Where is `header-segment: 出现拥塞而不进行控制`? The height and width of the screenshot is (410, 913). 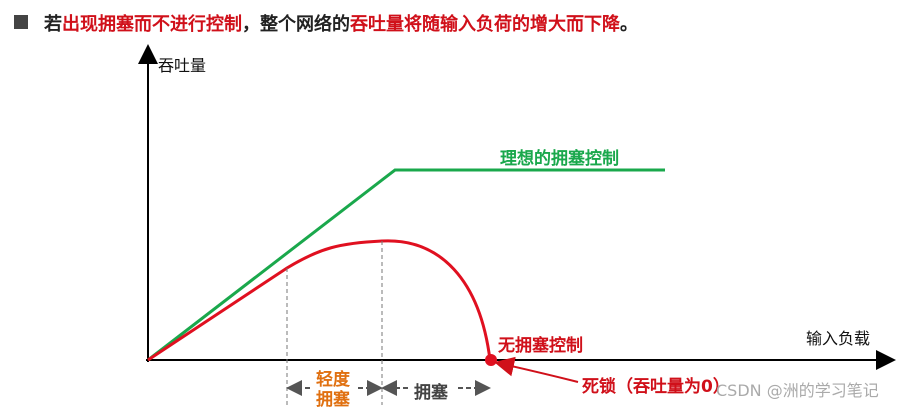 header-segment: 出现拥塞而不进行控制 is located at coordinates (152, 24).